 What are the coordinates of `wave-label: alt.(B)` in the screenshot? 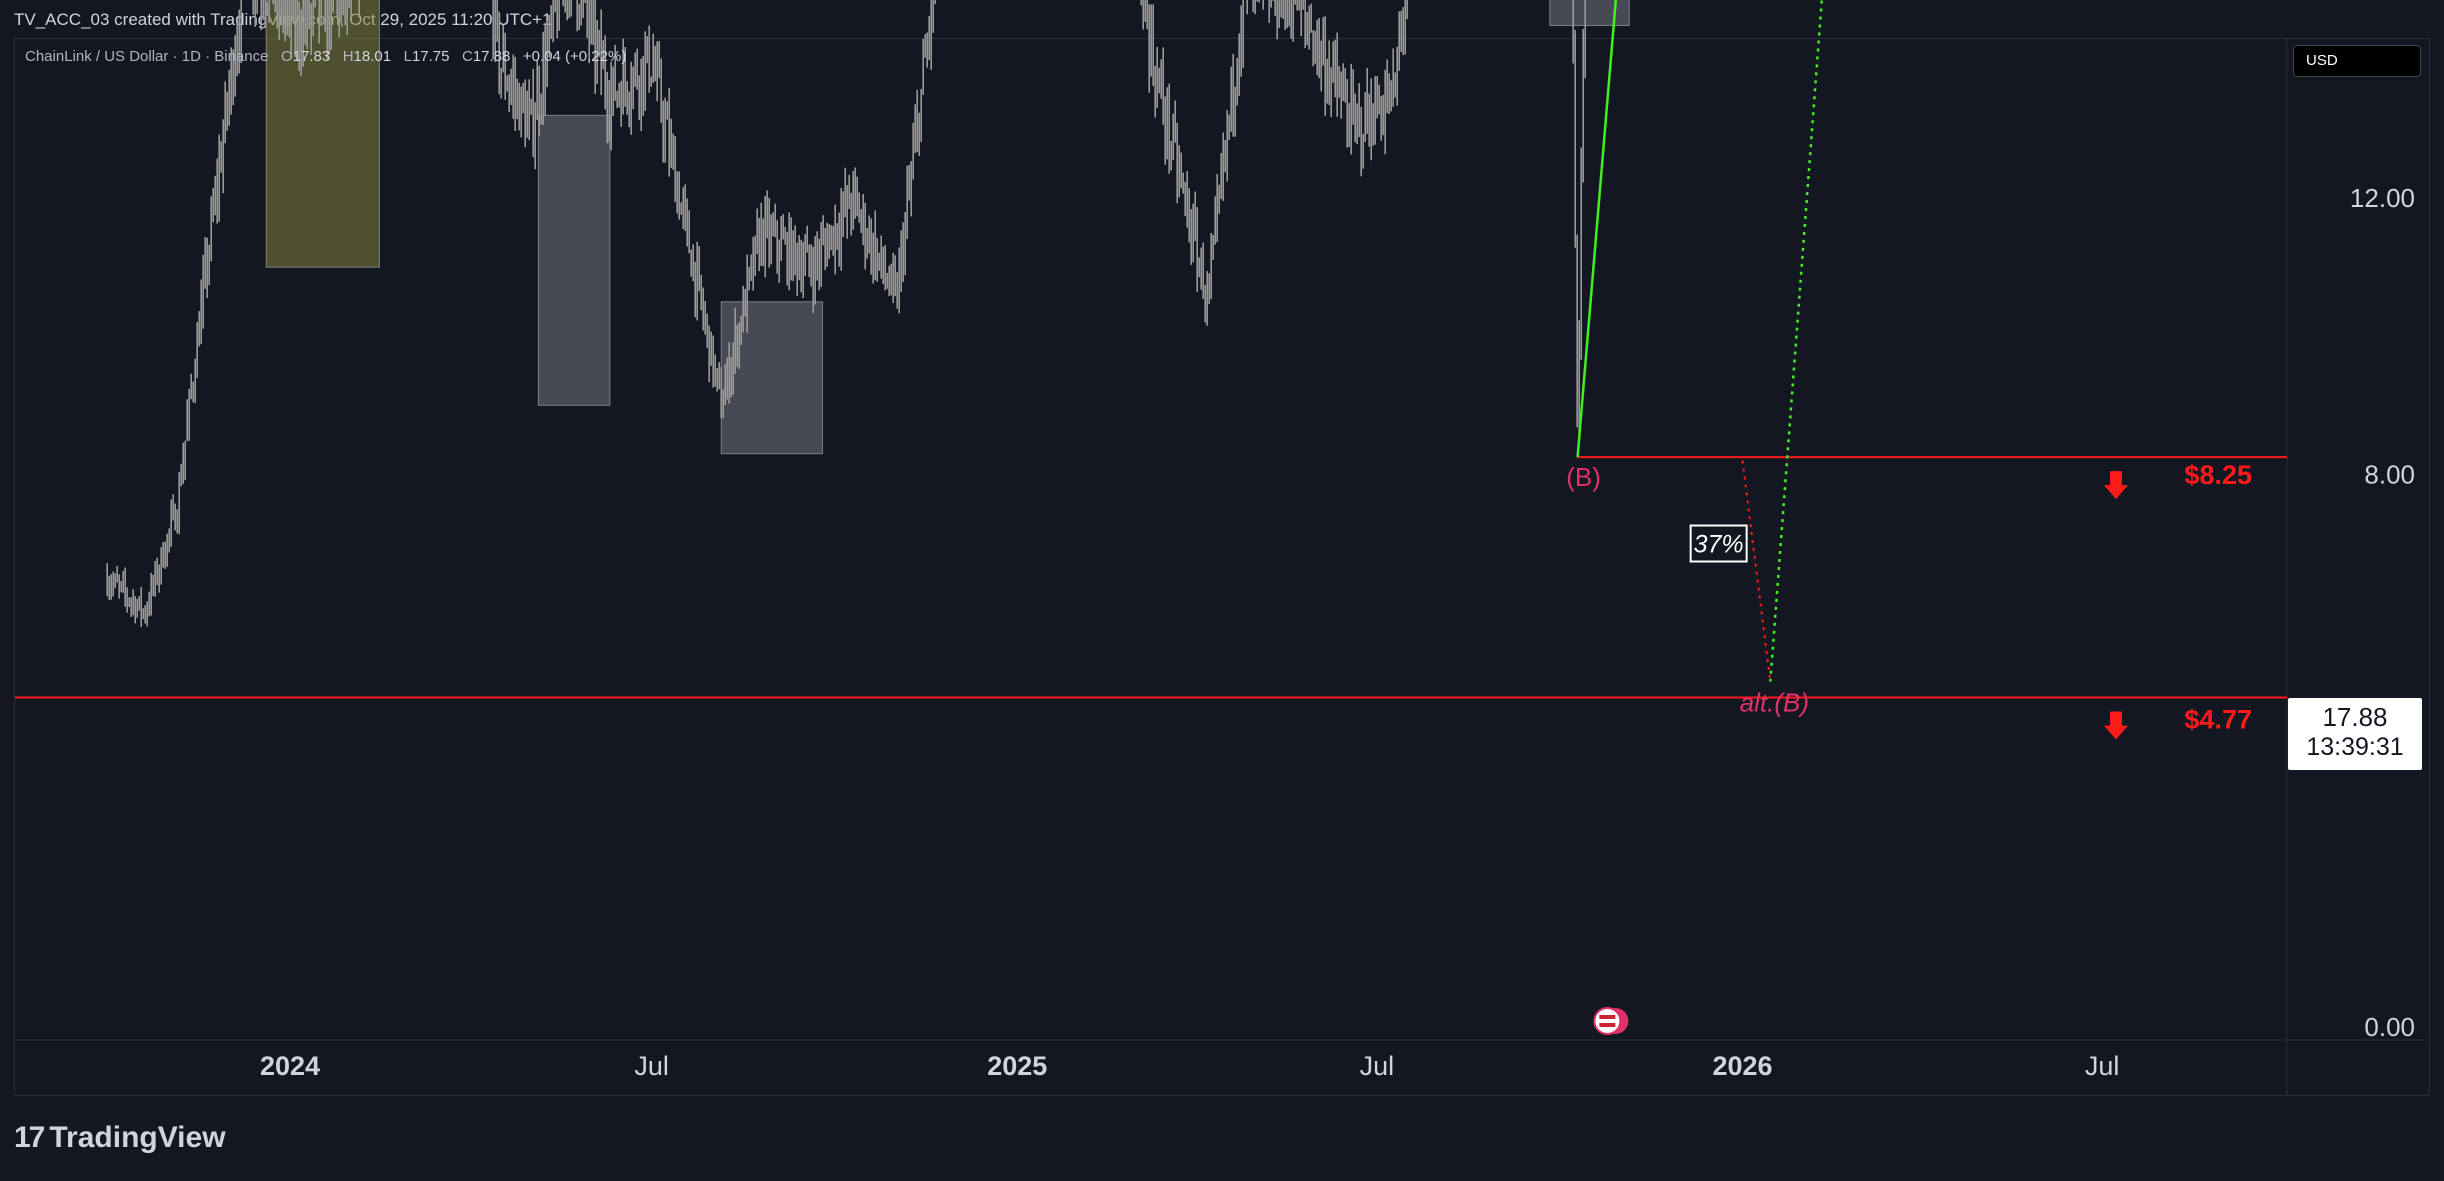 It's located at (1774, 703).